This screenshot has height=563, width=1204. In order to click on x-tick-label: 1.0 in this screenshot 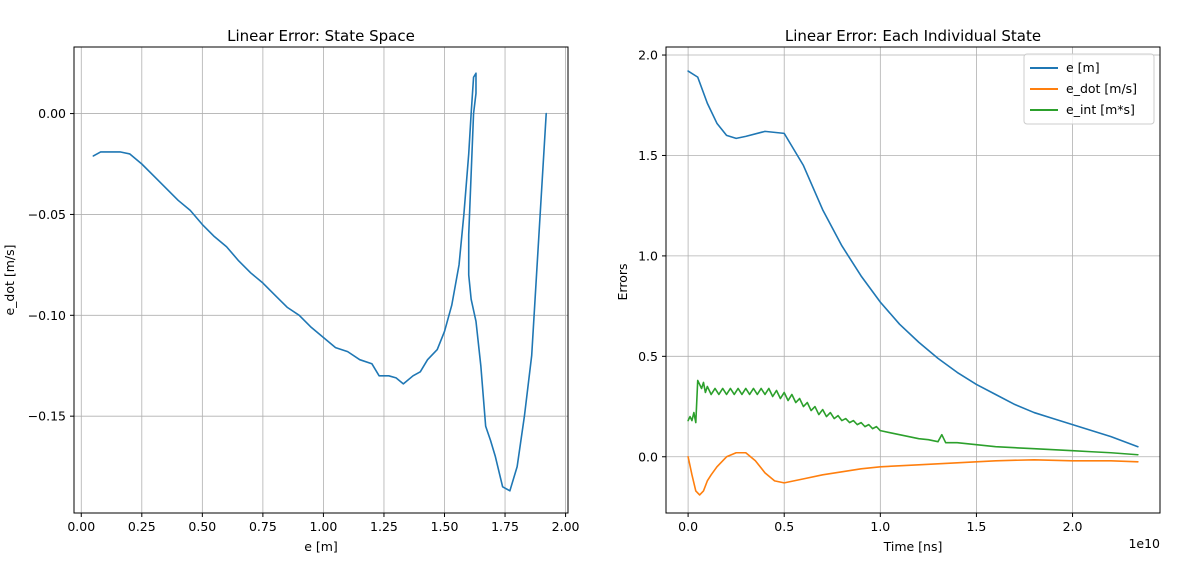, I will do `click(880, 526)`.